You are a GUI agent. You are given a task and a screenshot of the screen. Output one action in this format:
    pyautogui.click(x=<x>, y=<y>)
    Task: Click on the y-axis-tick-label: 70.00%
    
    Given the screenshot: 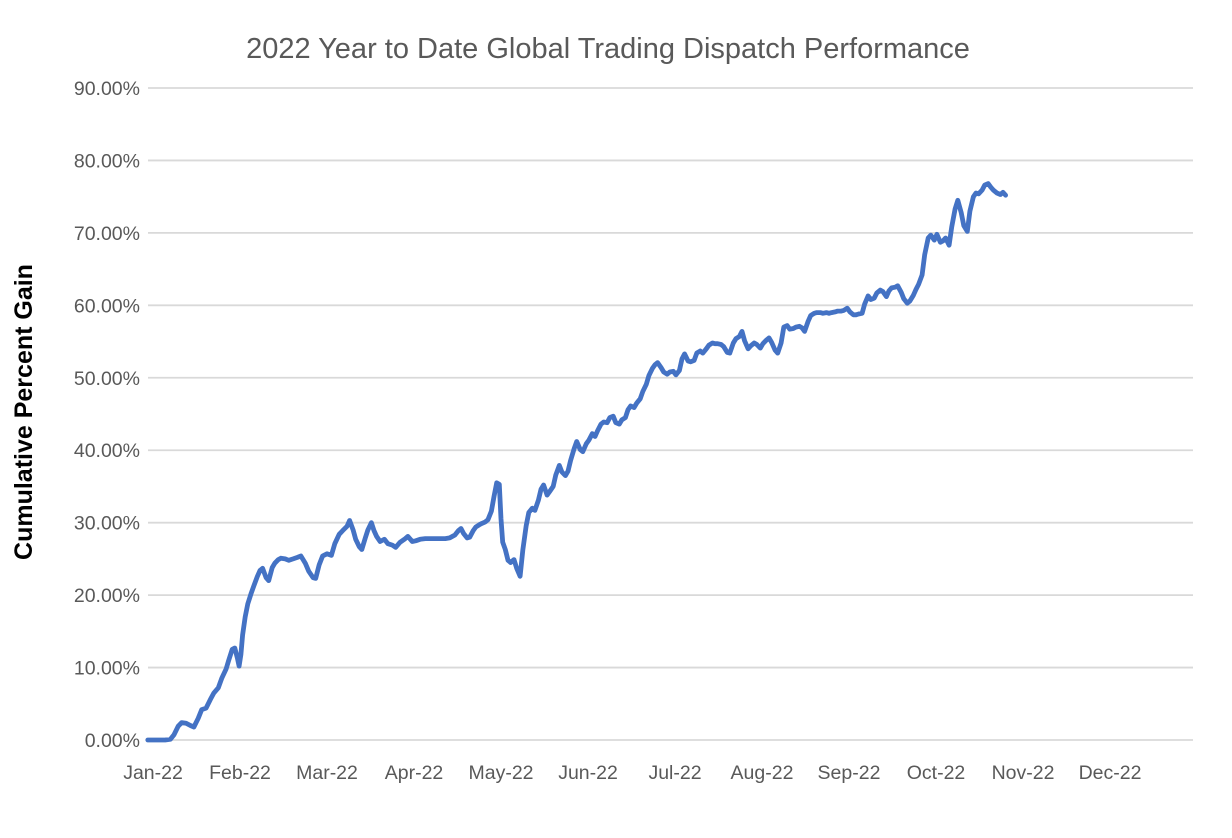 What is the action you would take?
    pyautogui.click(x=107, y=234)
    